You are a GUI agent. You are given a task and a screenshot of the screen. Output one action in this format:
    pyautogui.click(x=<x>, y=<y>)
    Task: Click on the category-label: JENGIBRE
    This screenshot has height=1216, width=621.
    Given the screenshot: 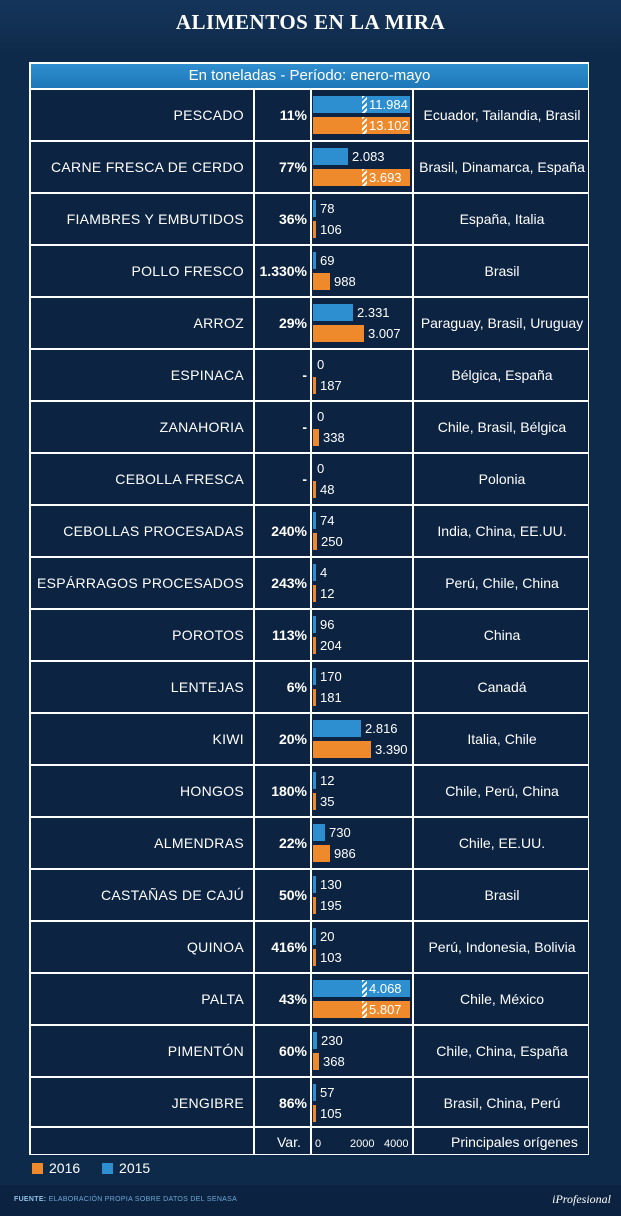 What is the action you would take?
    pyautogui.click(x=207, y=1103)
    